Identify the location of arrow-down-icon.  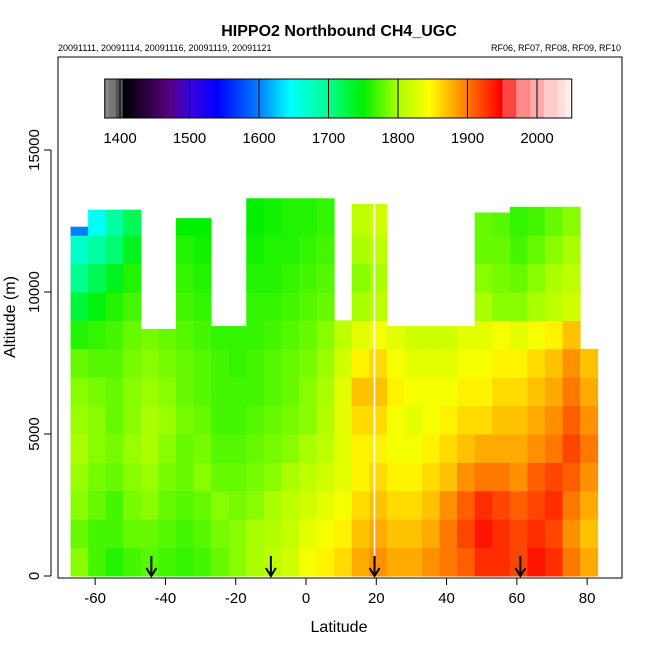
(520, 567).